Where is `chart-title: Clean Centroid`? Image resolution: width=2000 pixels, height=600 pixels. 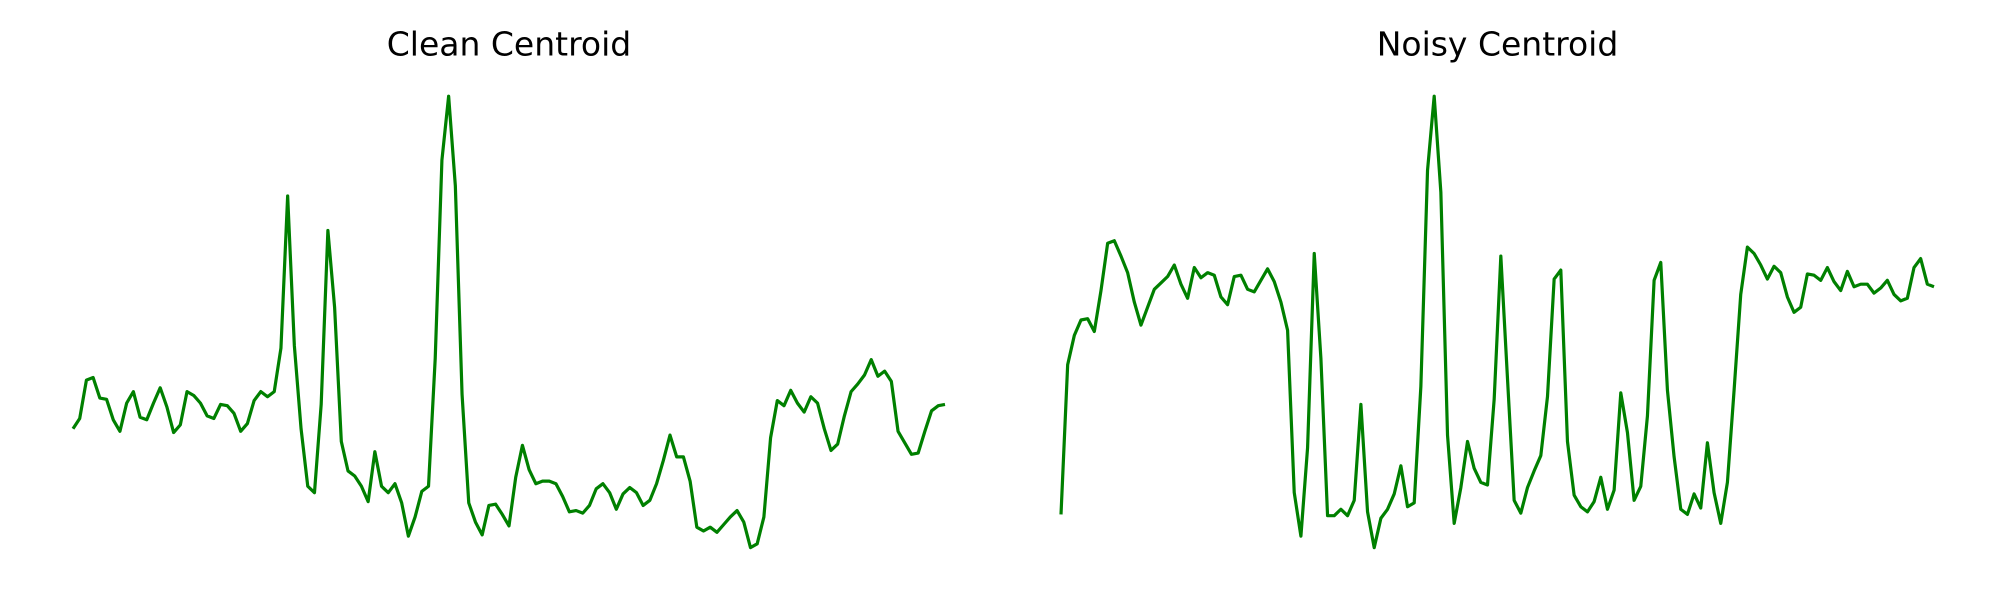
chart-title: Clean Centroid is located at coordinates (509, 44).